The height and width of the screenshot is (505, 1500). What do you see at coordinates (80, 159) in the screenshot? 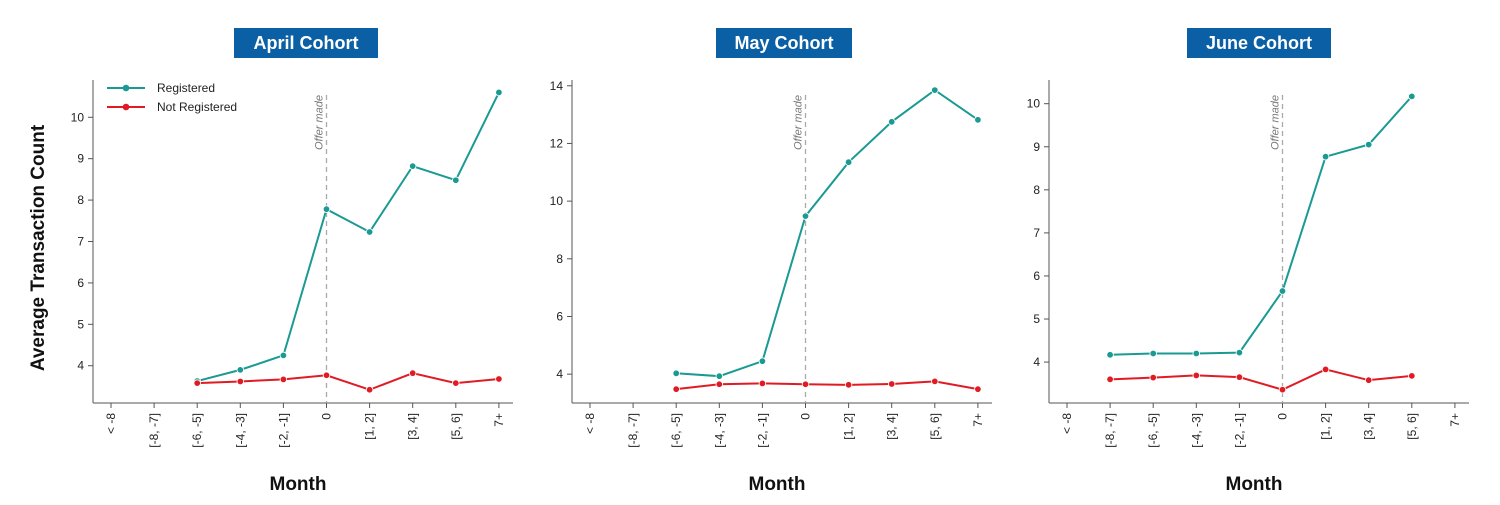
I see `y-tick-label: 9` at bounding box center [80, 159].